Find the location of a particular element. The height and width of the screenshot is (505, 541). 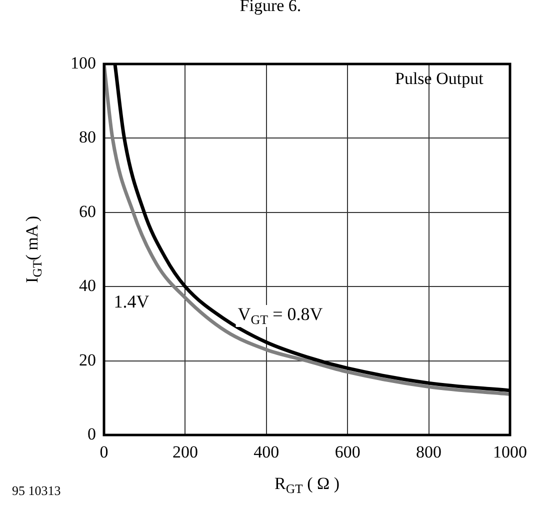

y-tick-label: 40 is located at coordinates (87, 286).